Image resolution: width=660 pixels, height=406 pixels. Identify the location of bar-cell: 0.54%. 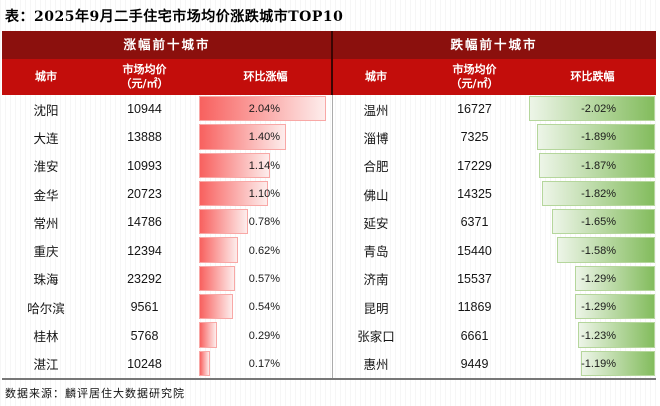
(265, 307).